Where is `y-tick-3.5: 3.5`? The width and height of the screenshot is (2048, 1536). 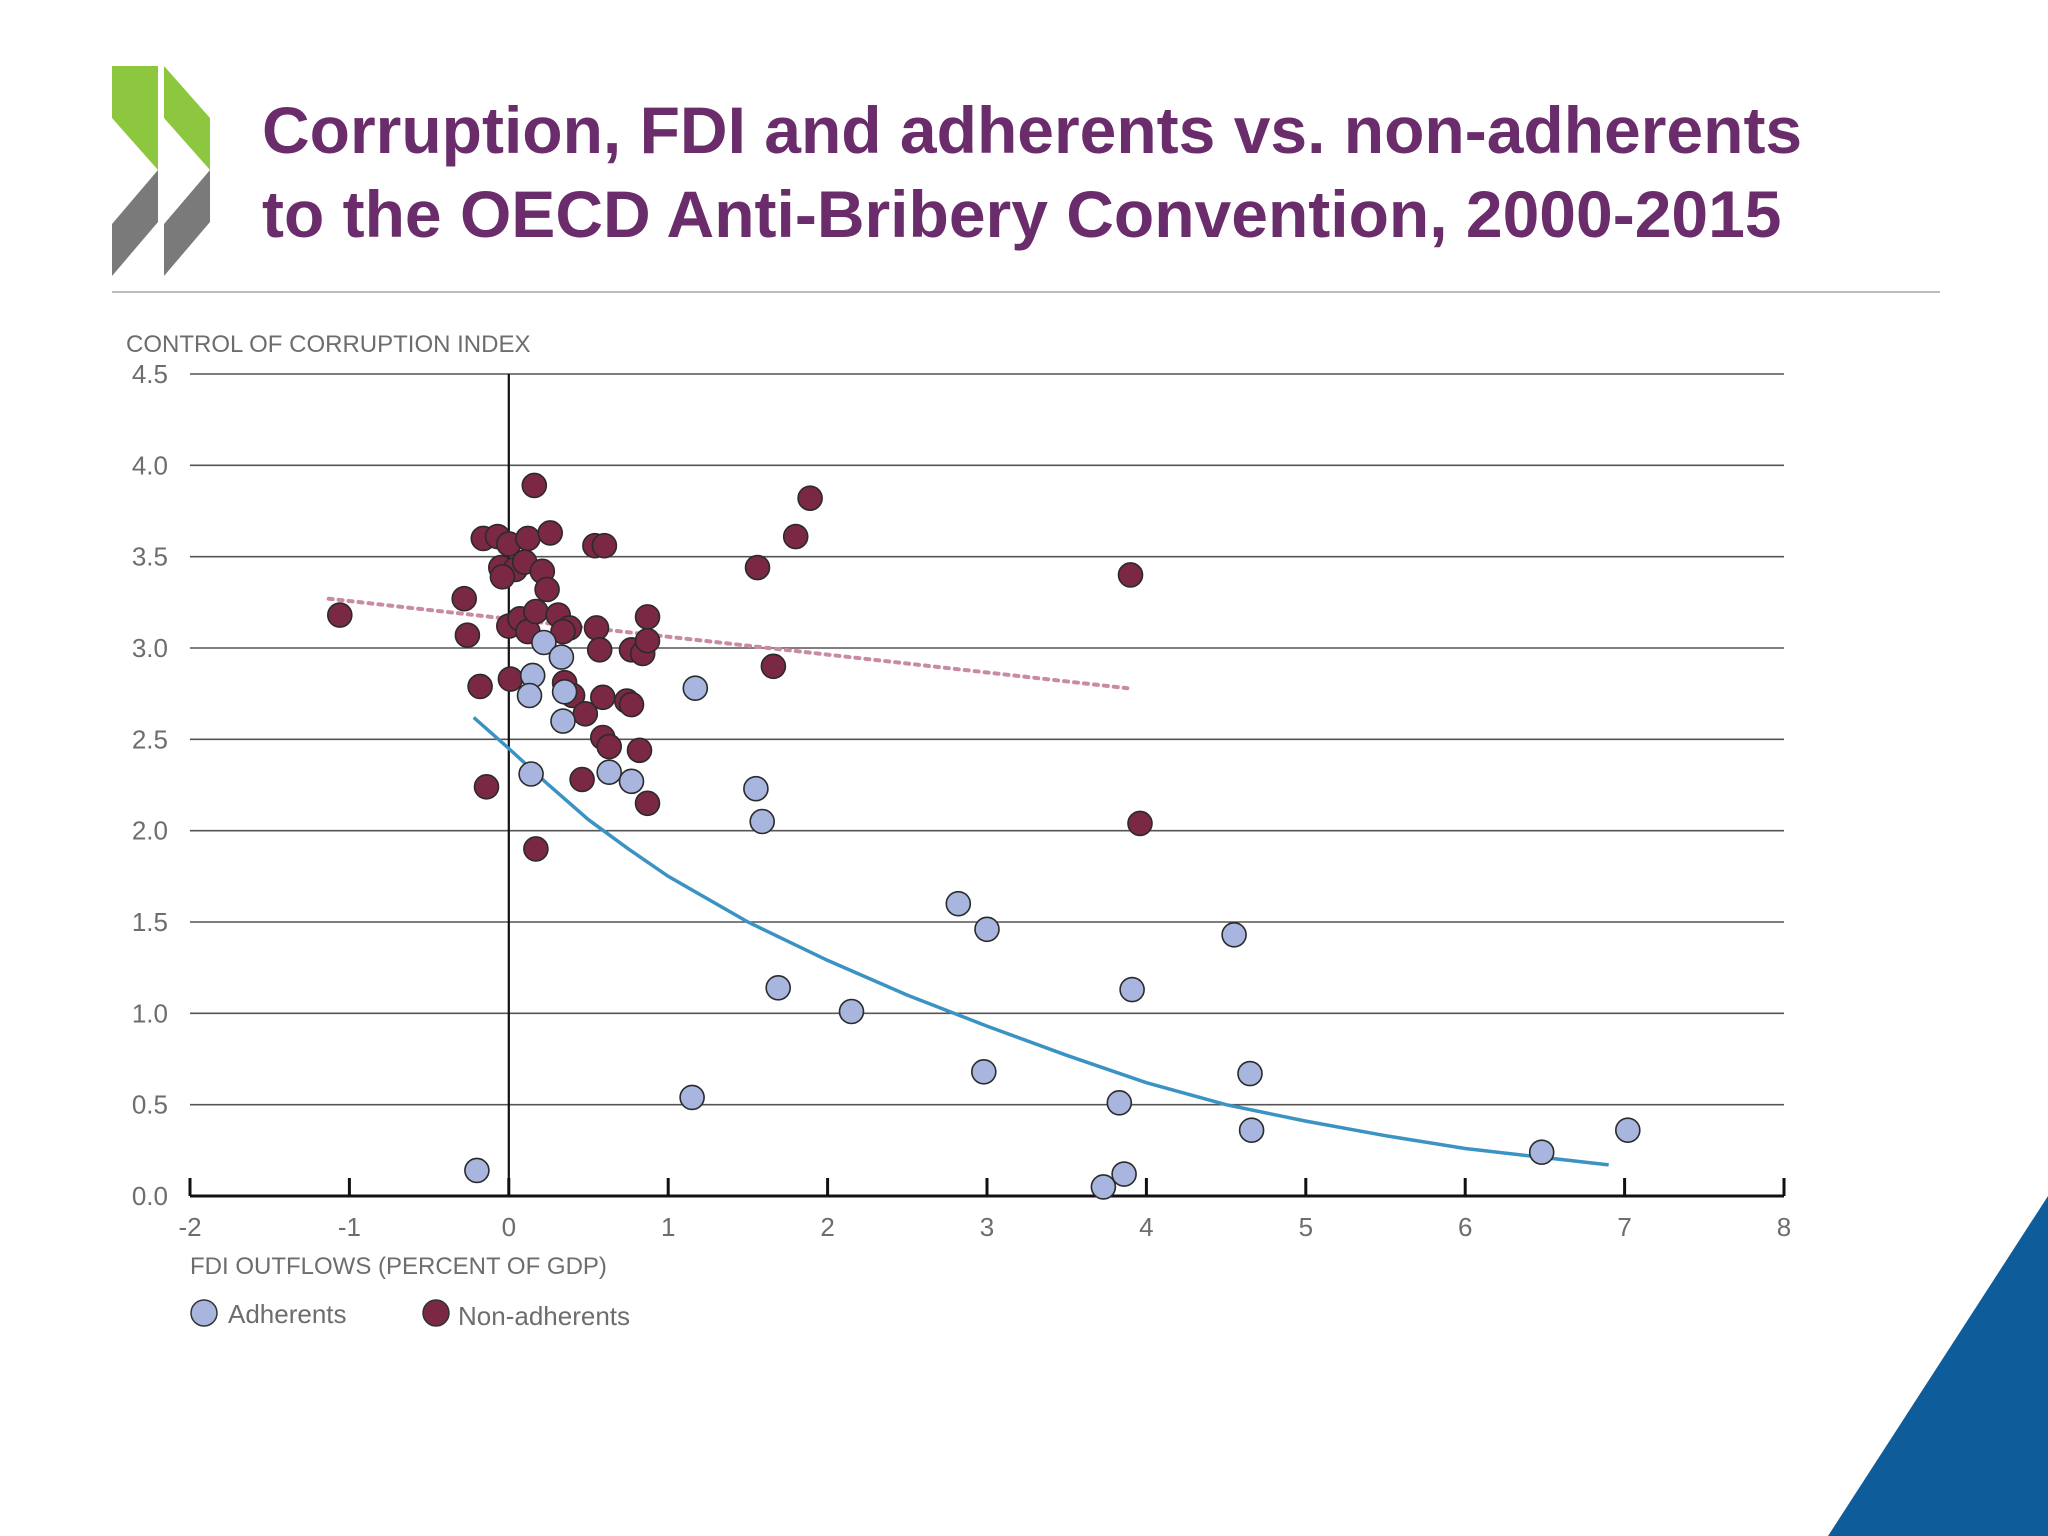
y-tick-3.5: 3.5 is located at coordinates (150, 557).